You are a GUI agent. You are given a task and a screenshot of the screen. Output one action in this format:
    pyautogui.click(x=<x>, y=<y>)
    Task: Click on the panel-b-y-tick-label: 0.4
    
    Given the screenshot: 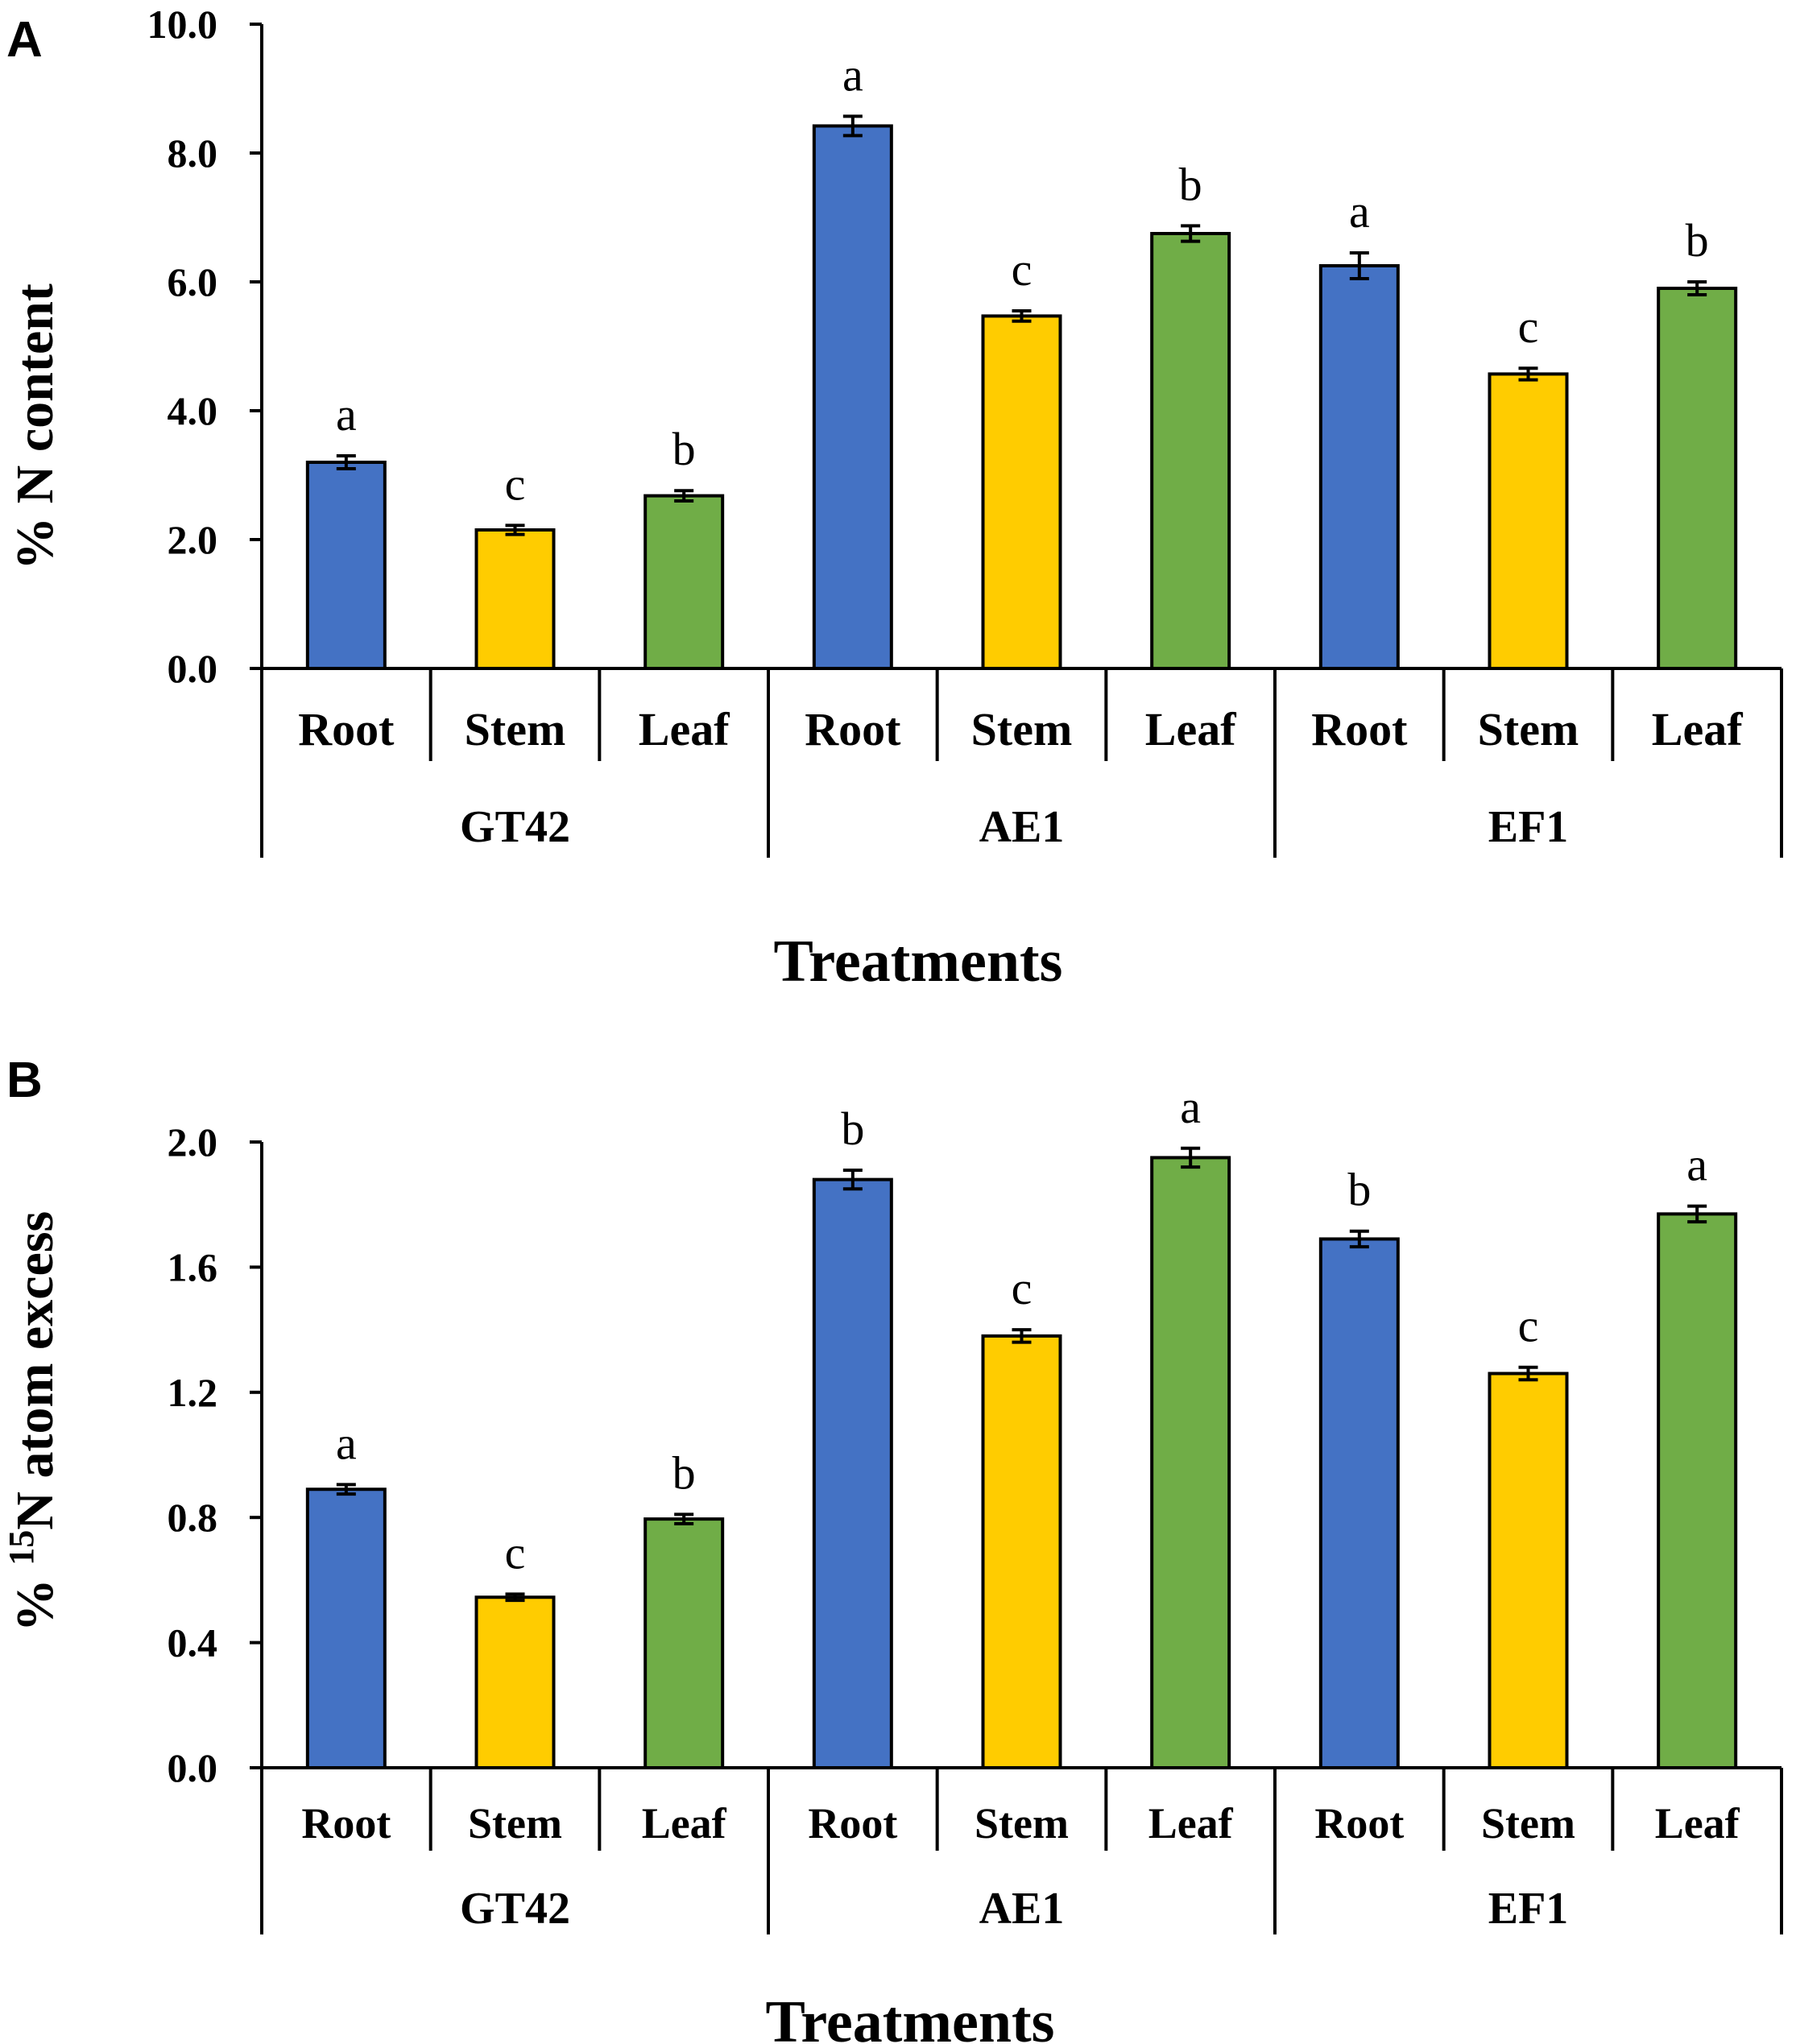 What is the action you would take?
    pyautogui.click(x=193, y=1643)
    